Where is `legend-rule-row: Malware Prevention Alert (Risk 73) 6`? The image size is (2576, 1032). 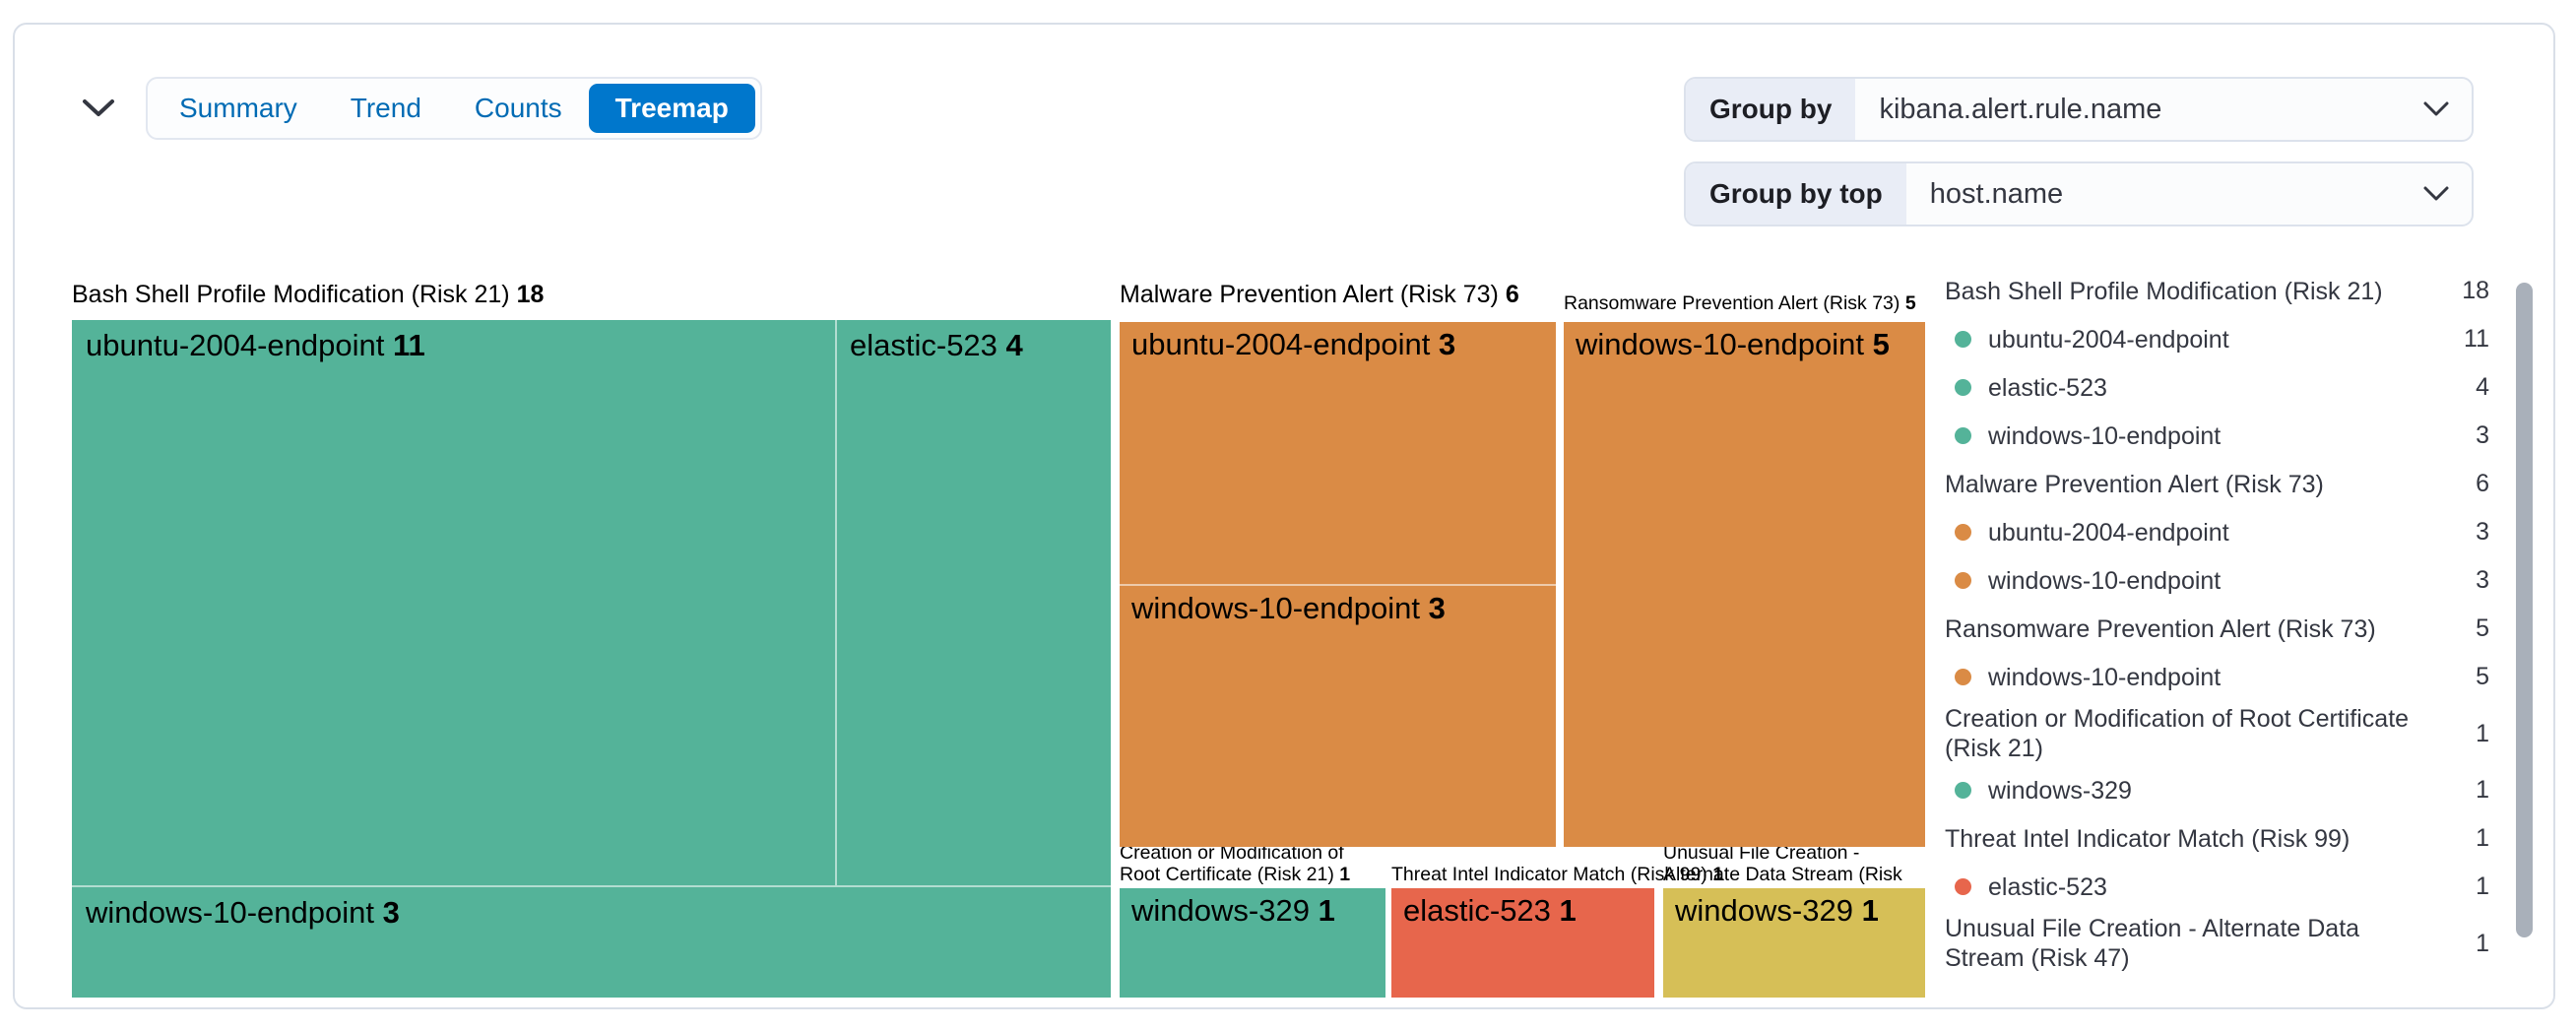
legend-rule-row: Malware Prevention Alert (Risk 73) 6 is located at coordinates (2217, 484).